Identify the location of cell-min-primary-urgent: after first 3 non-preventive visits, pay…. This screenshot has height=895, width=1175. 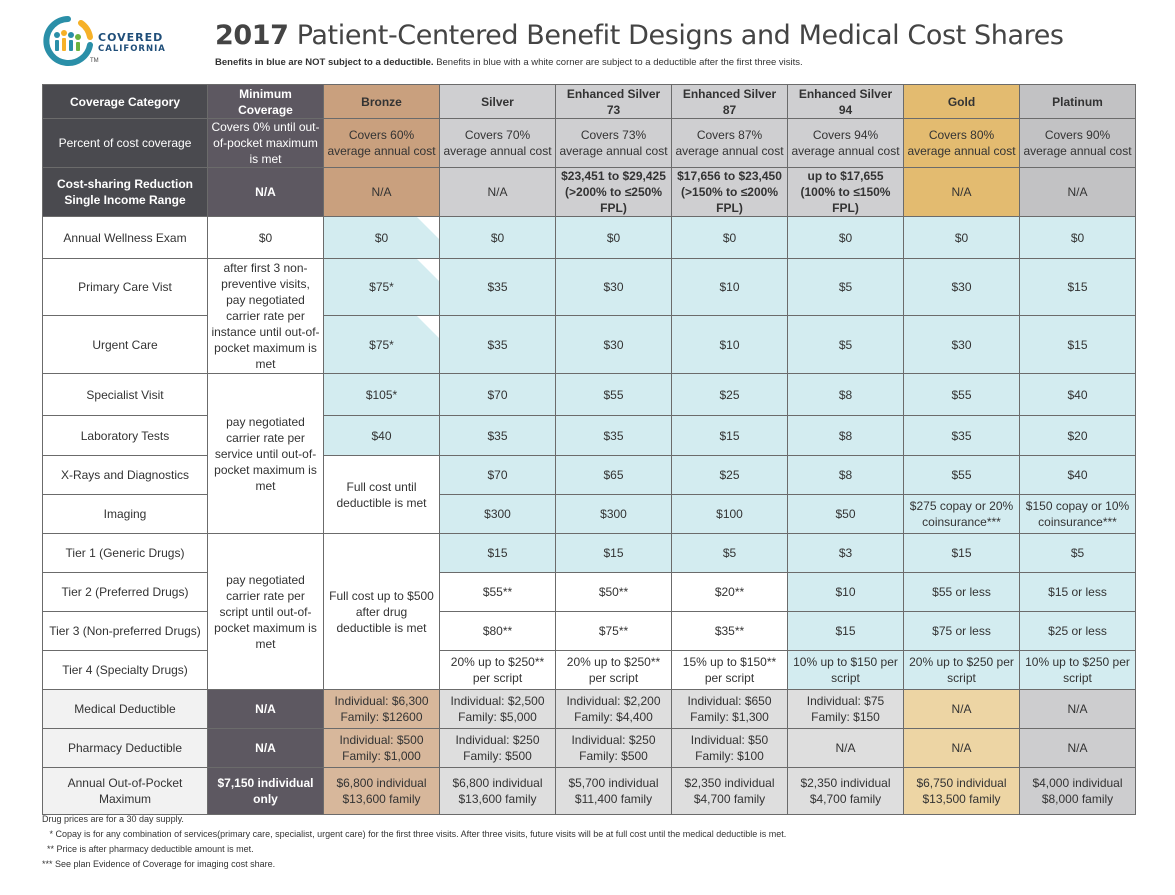
(265, 316).